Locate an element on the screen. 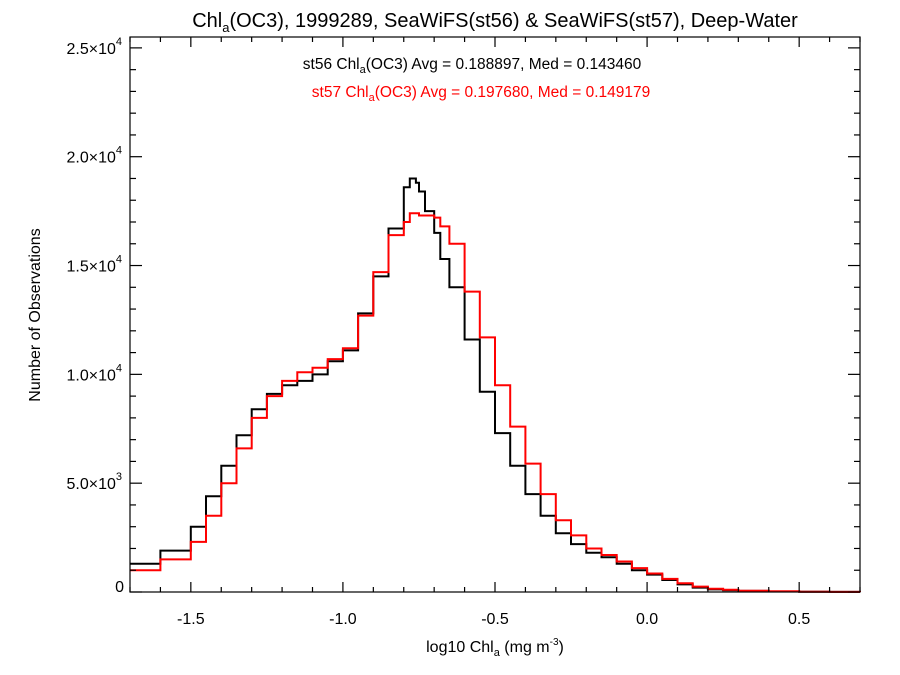  annotation-st57-pre: st57 Chl is located at coordinates (340, 92).